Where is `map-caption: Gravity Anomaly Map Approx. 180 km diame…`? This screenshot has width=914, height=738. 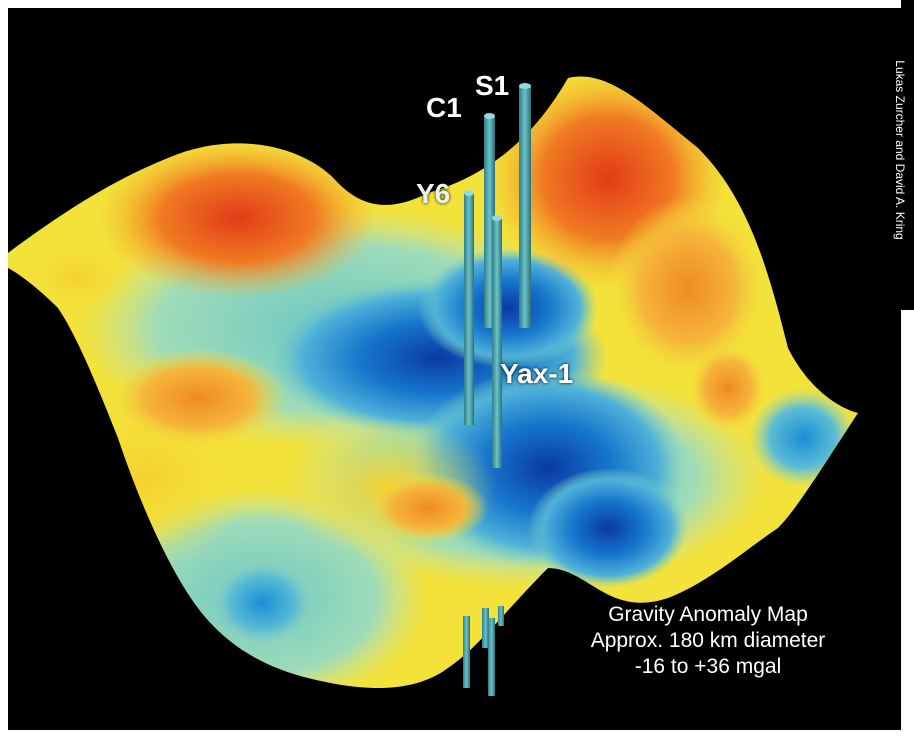 map-caption: Gravity Anomaly Map Approx. 180 km diame… is located at coordinates (708, 641).